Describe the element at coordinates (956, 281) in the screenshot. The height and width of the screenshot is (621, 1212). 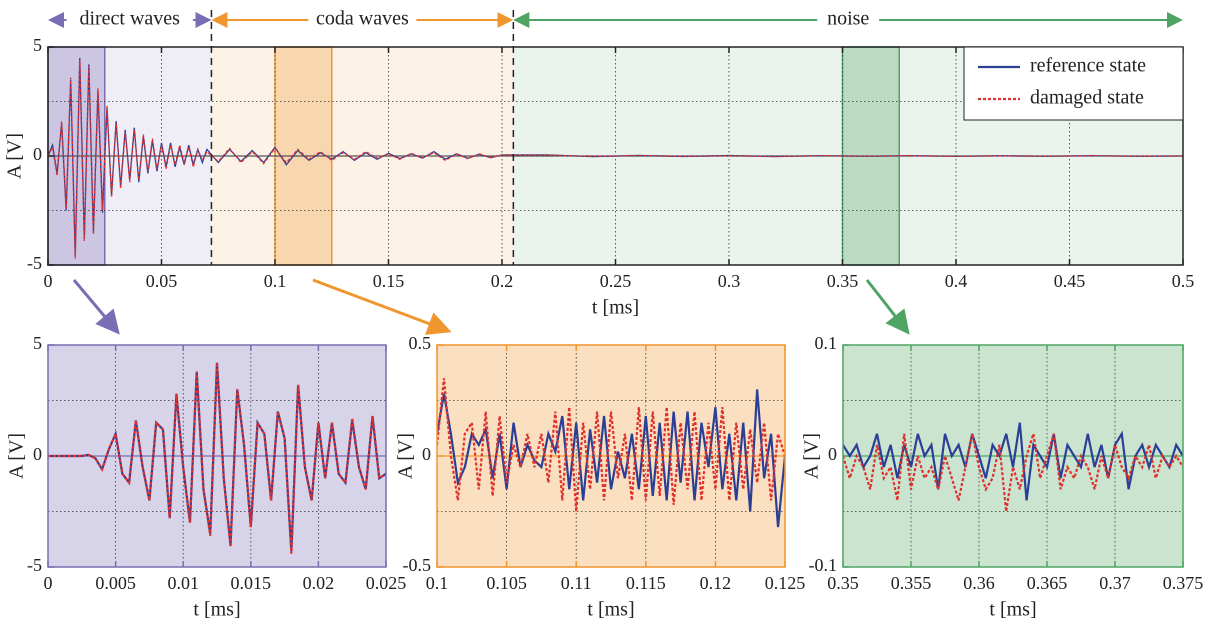
I see `x-tick-label: 0.4` at that location.